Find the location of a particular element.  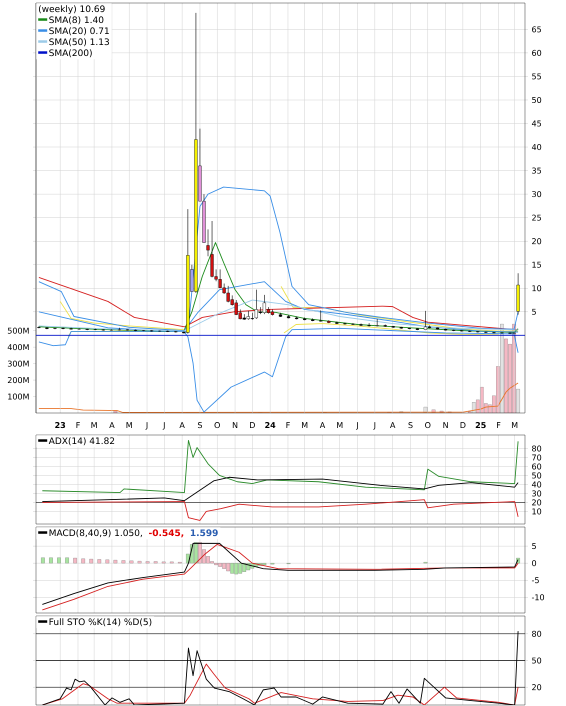

y2-tick-label: 100M is located at coordinates (18, 397).